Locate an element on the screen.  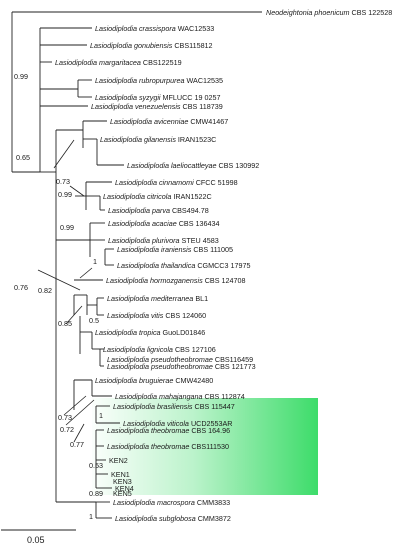
taxon-label: KEN3 is located at coordinates (122, 481).